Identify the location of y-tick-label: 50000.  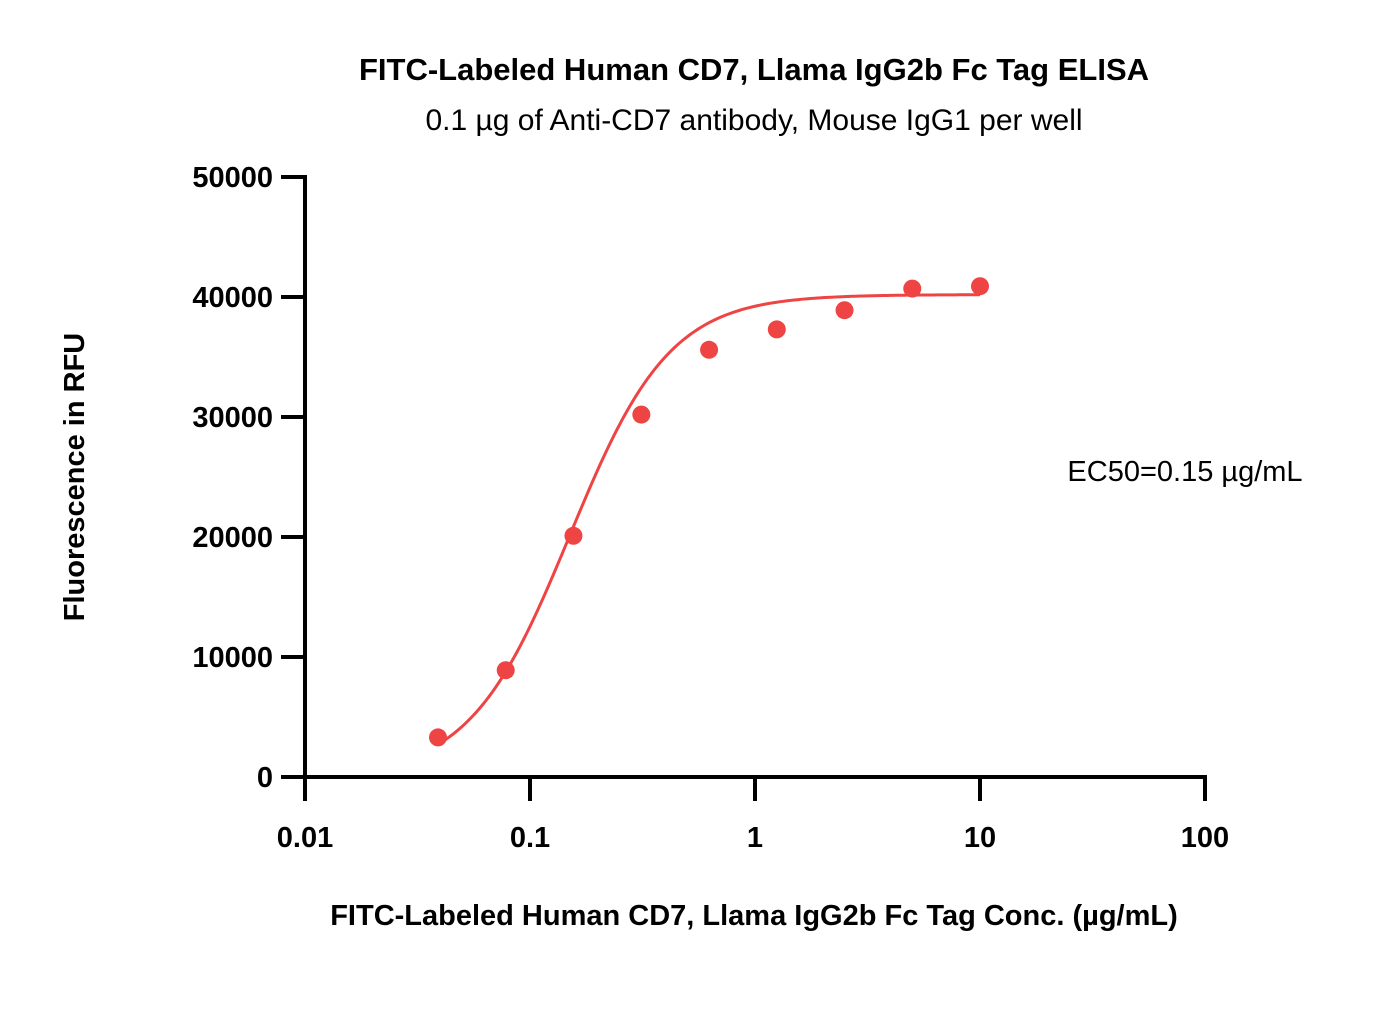
(232, 178).